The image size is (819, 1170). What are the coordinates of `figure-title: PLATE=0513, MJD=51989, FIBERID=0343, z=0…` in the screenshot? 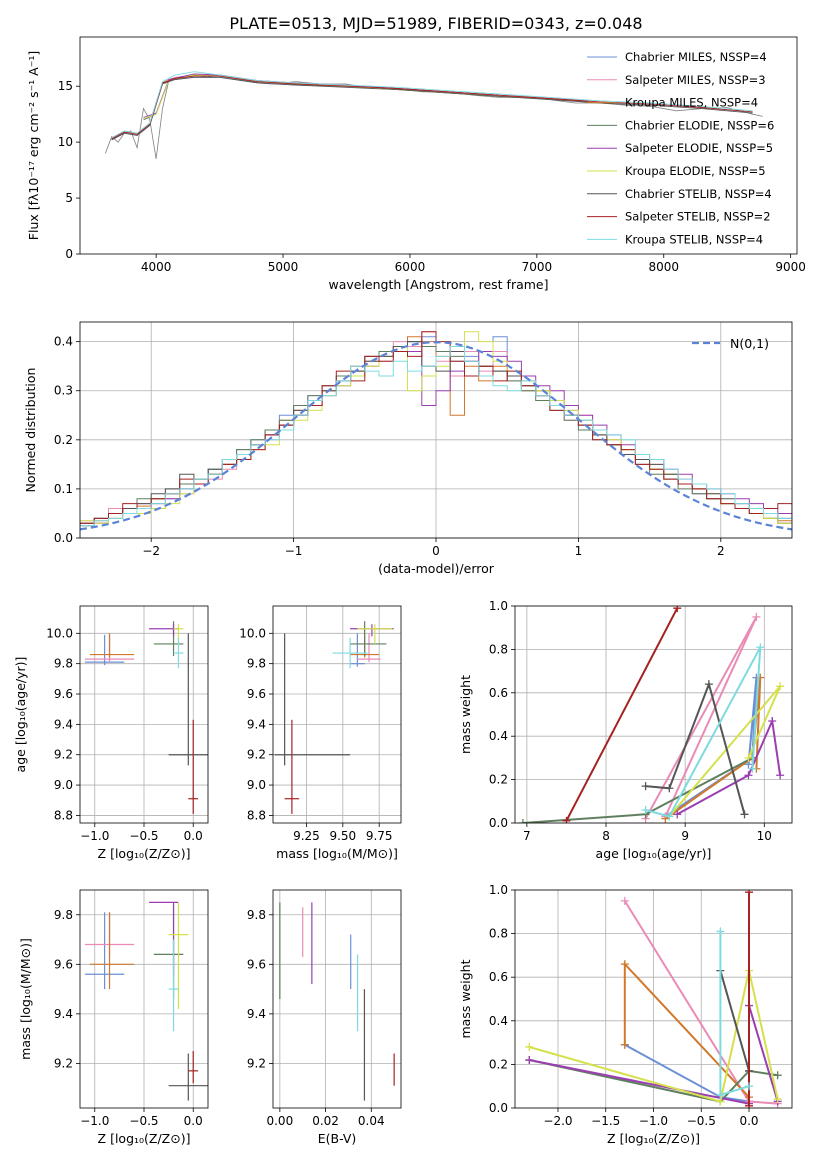 It's located at (435, 23).